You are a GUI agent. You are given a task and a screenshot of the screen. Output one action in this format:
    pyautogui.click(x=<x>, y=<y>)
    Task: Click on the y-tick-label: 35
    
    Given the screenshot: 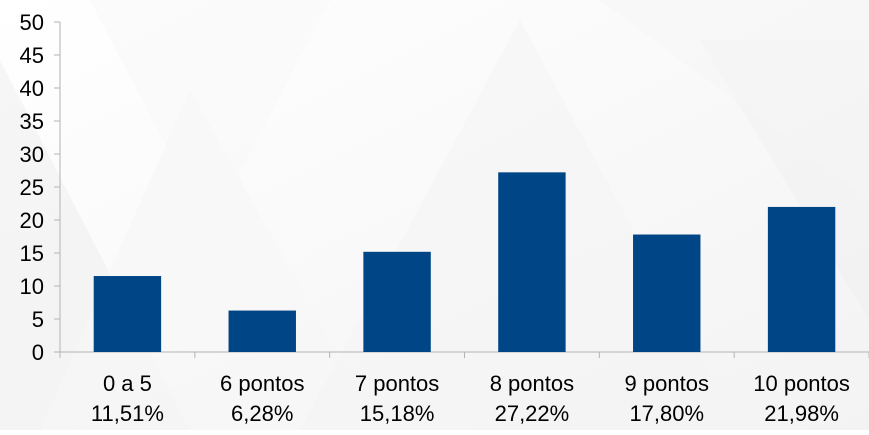 What is the action you would take?
    pyautogui.click(x=32, y=121)
    